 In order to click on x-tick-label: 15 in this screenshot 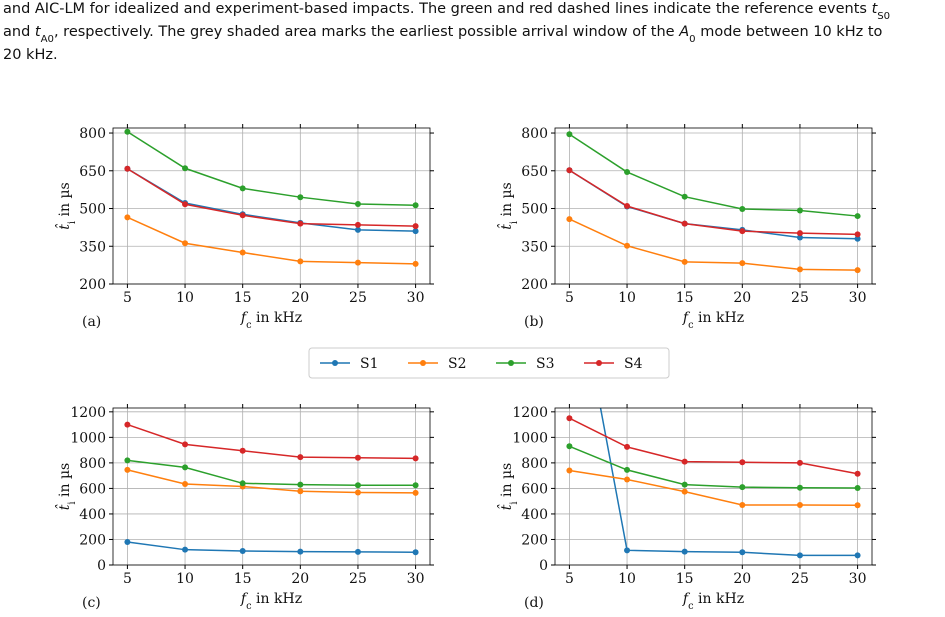, I will do `click(243, 298)`.